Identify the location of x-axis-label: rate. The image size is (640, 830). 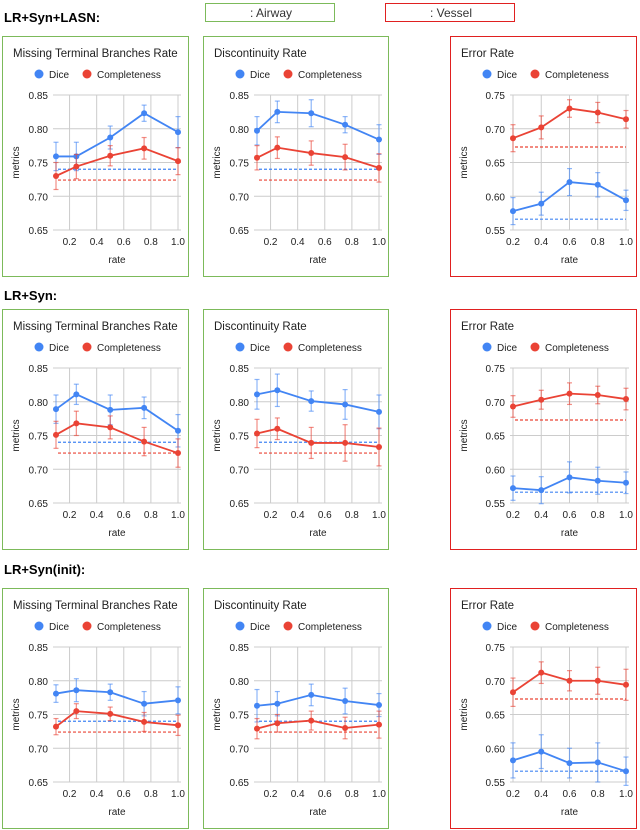
(318, 533).